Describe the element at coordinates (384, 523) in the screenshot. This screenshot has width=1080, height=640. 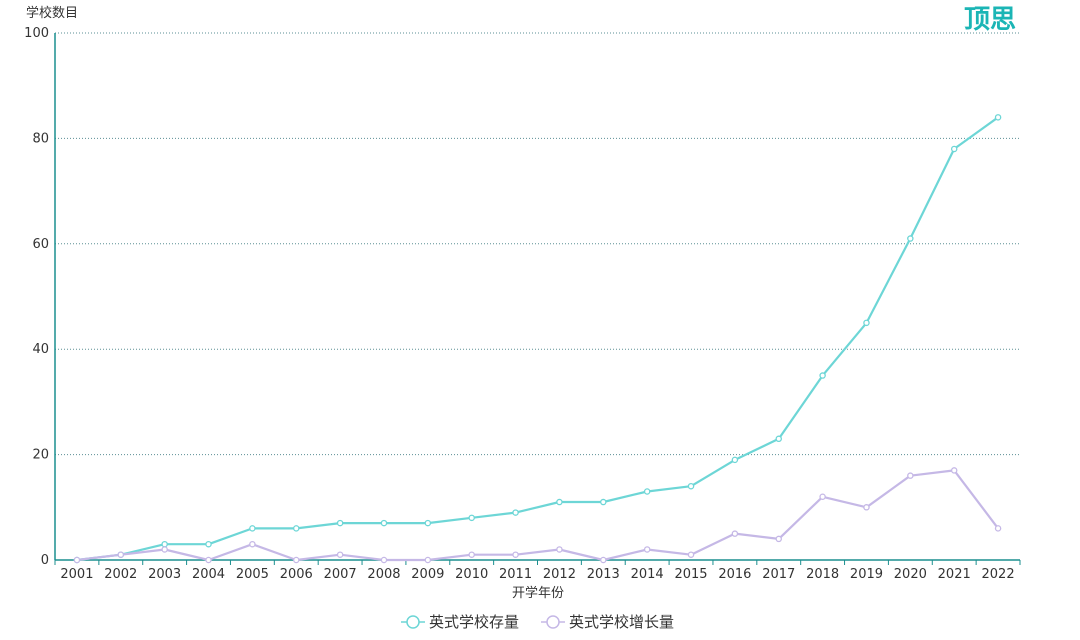
I see `data-point-s0-2008` at that location.